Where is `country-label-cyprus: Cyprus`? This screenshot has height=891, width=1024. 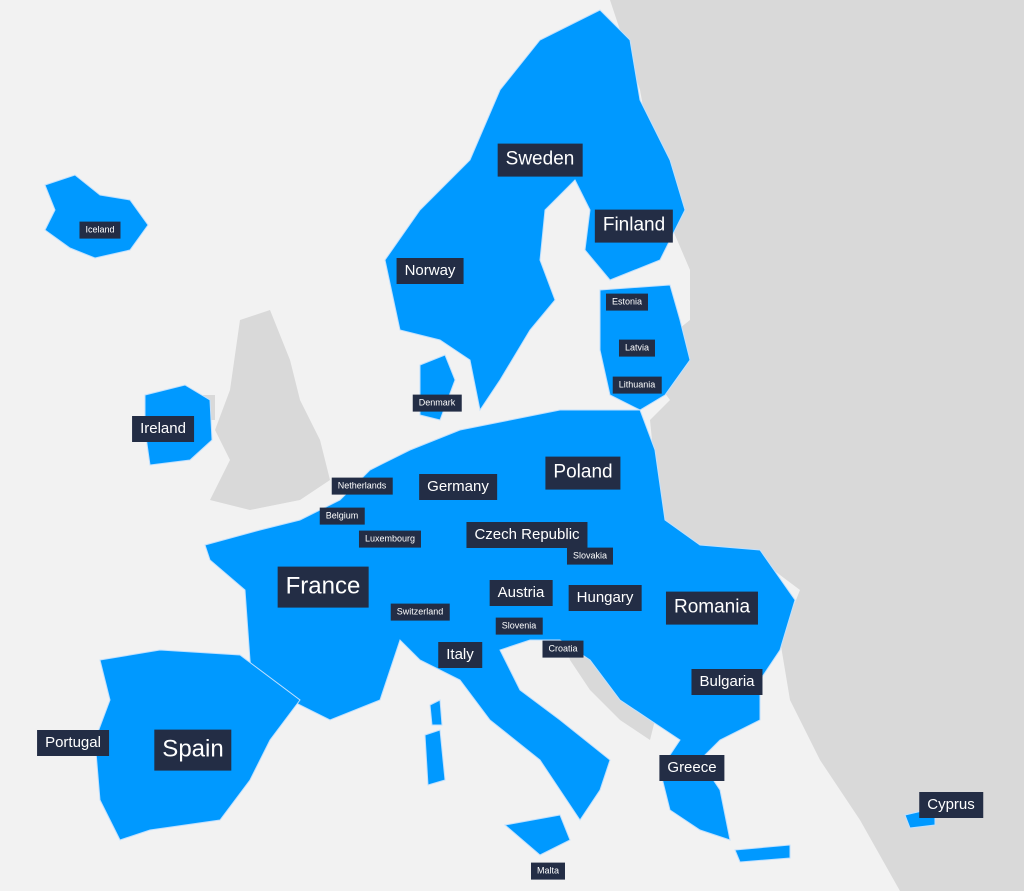
country-label-cyprus: Cyprus is located at coordinates (951, 805).